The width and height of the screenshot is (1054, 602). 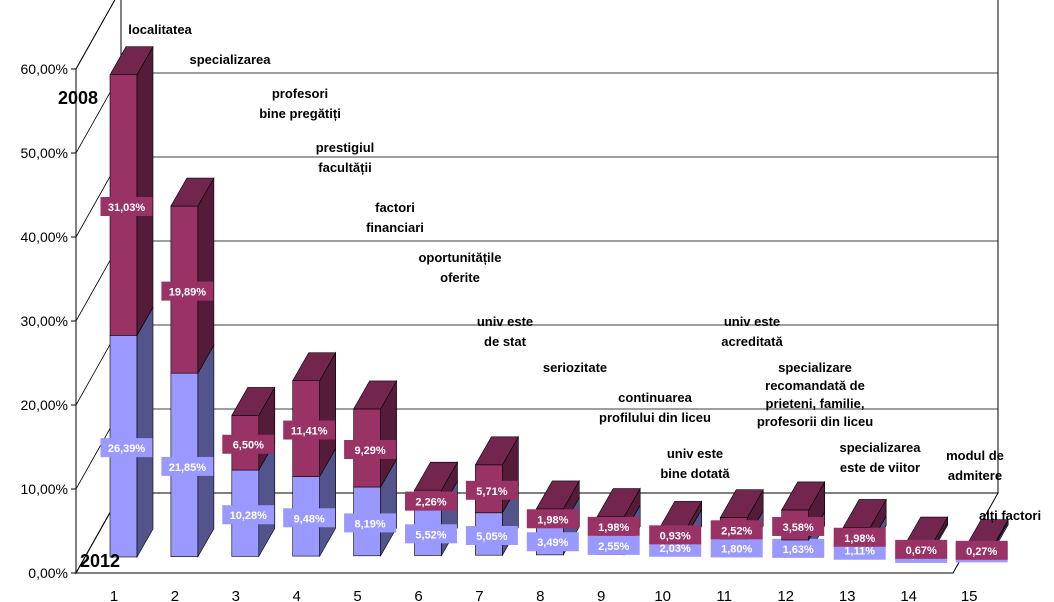 I want to click on year-label-2008: 2008, so click(x=78, y=98).